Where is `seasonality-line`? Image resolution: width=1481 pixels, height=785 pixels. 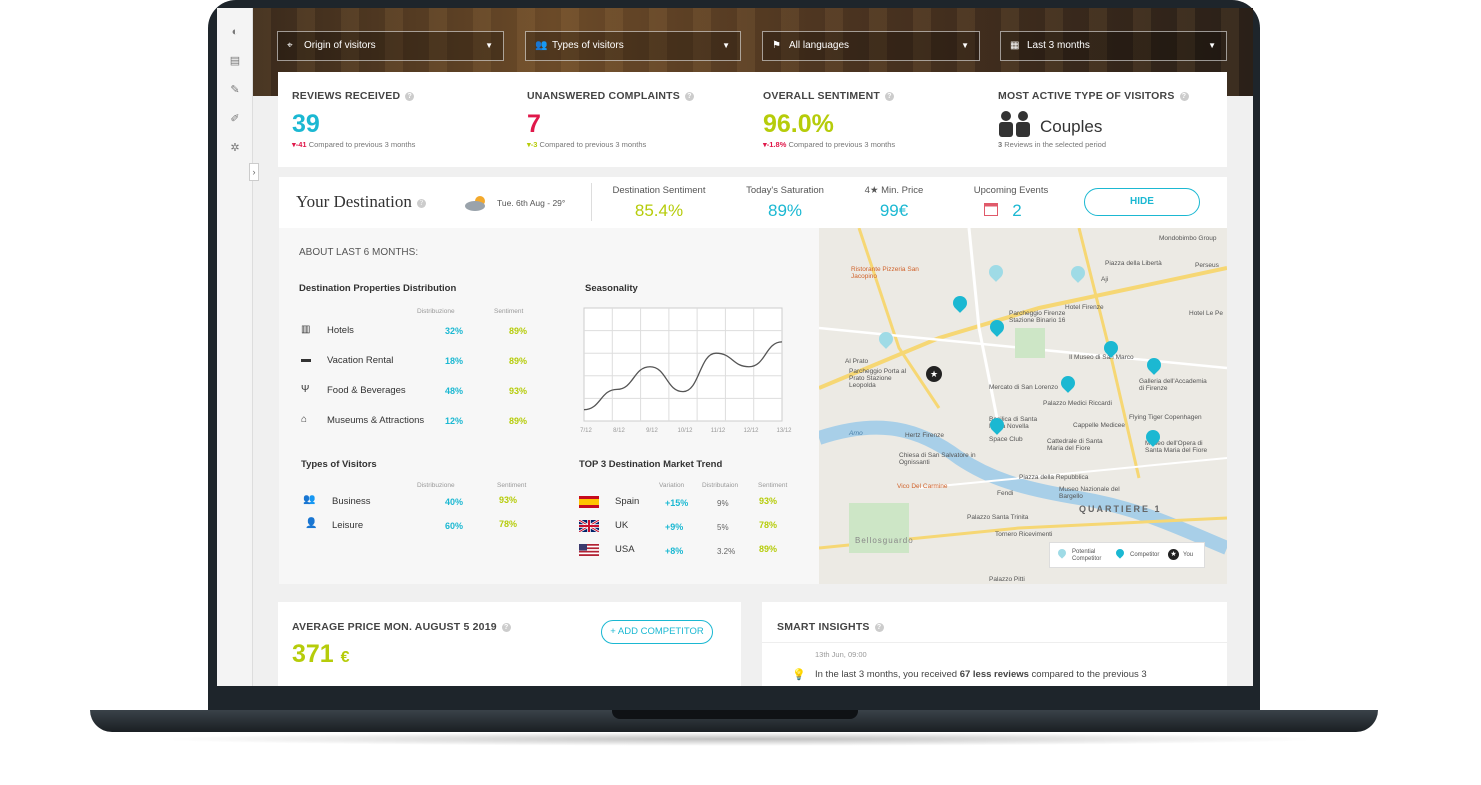 seasonality-line is located at coordinates (683, 376).